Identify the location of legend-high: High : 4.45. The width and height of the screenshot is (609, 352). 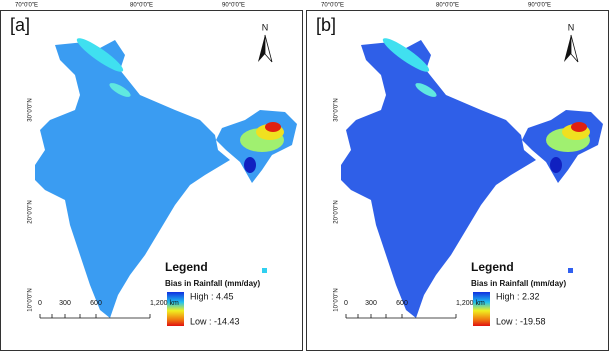
(212, 296).